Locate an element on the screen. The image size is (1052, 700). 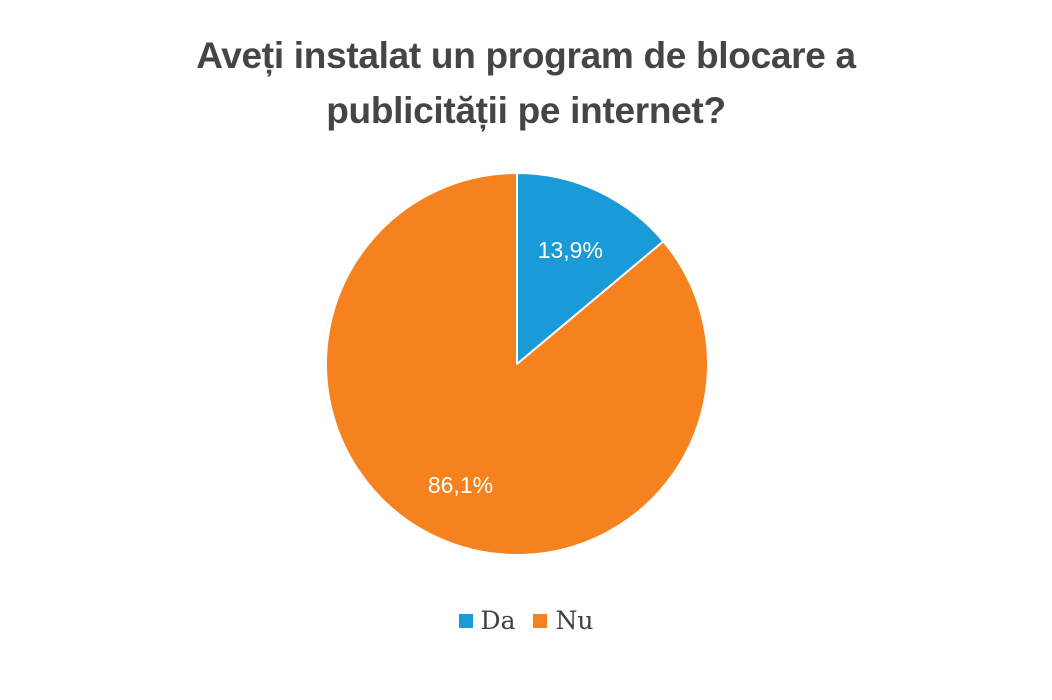
legend-swatch-nu is located at coordinates (540, 620).